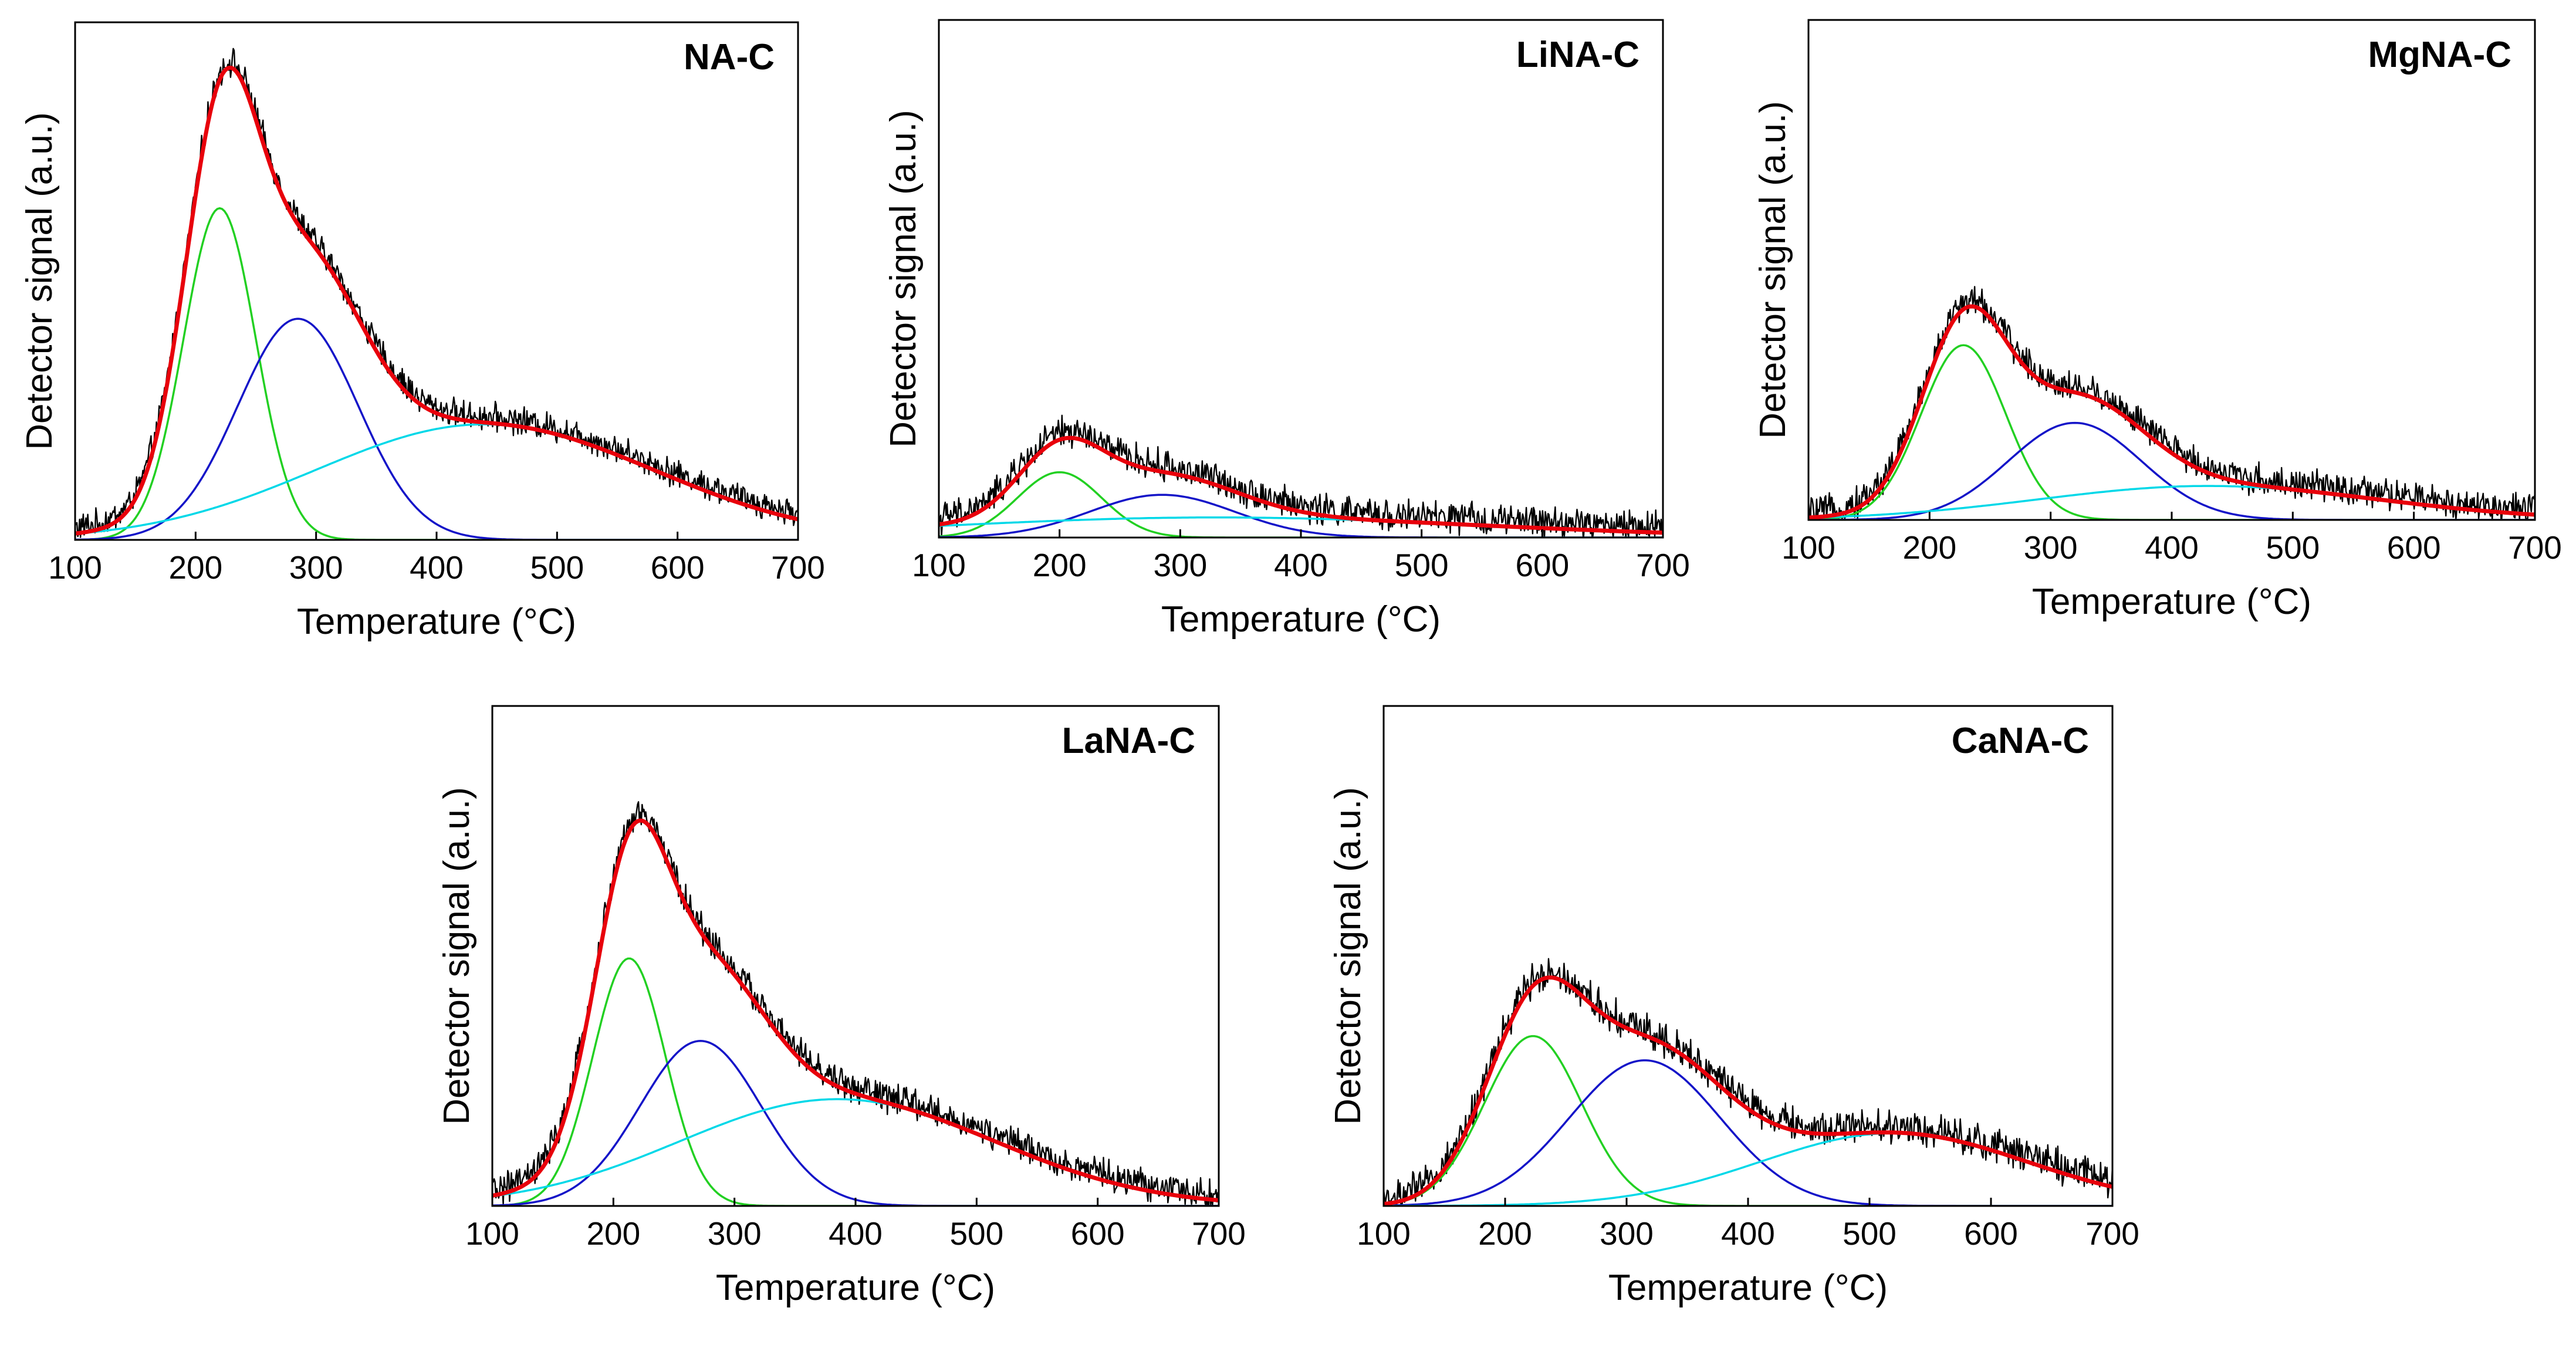  Describe the element at coordinates (1577, 55) in the screenshot. I see `panel-title: LiNA-C` at that location.